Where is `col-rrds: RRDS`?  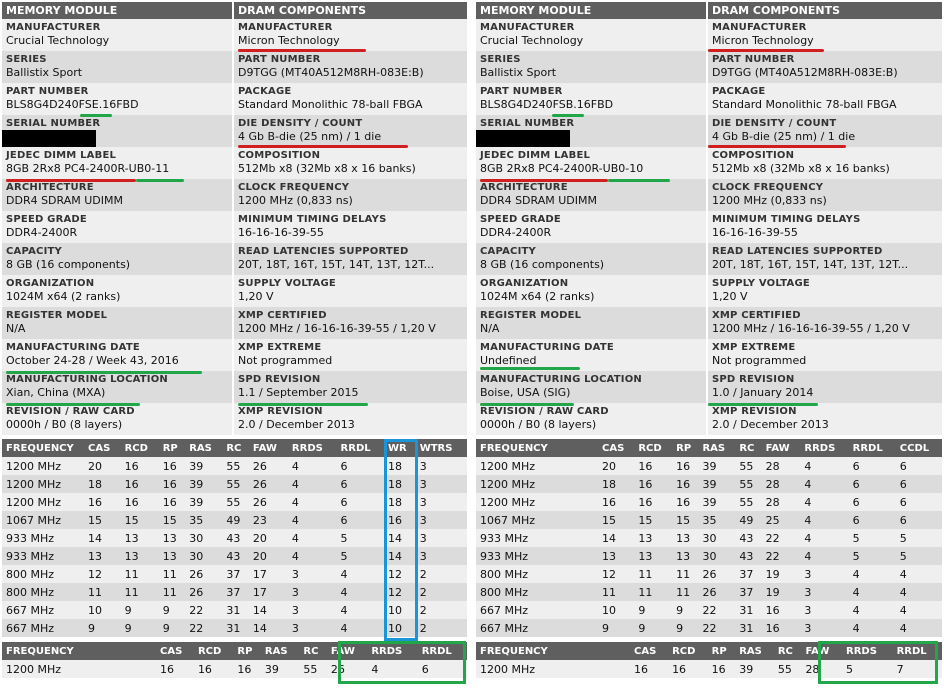 col-rrds: RRDS is located at coordinates (392, 651).